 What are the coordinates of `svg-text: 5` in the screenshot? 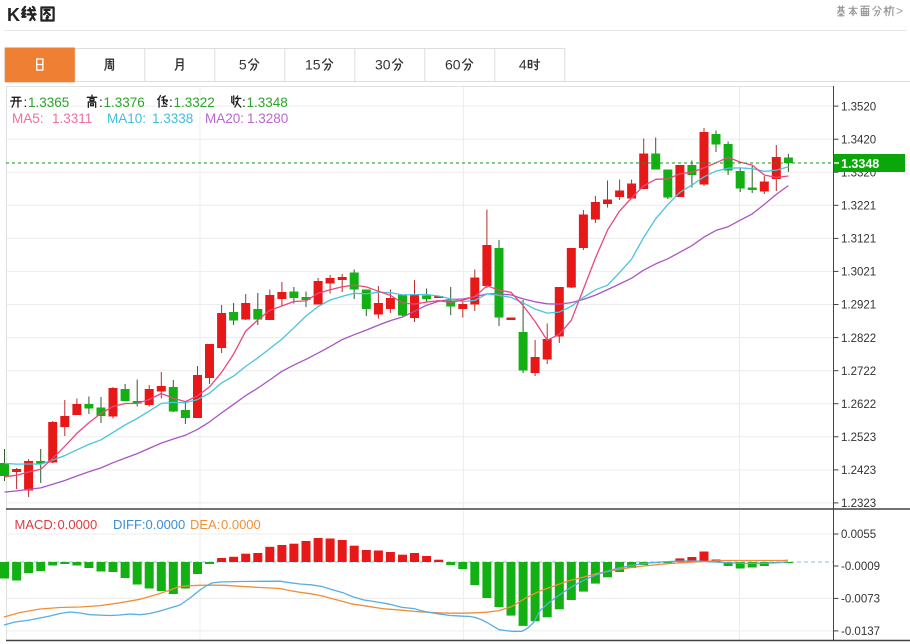 It's located at (243, 65).